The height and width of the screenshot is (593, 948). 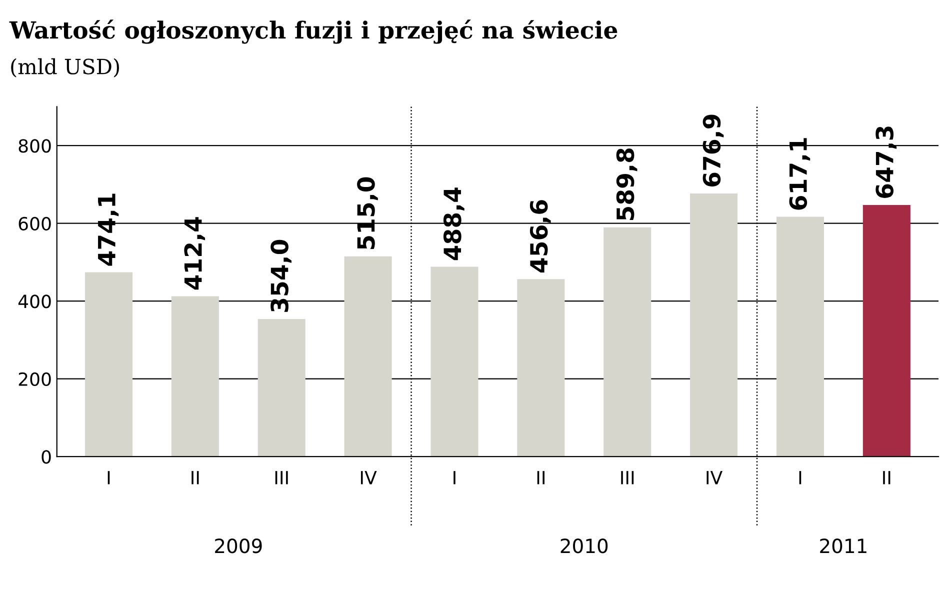 I want to click on y-tick-label: 0, so click(x=46, y=457).